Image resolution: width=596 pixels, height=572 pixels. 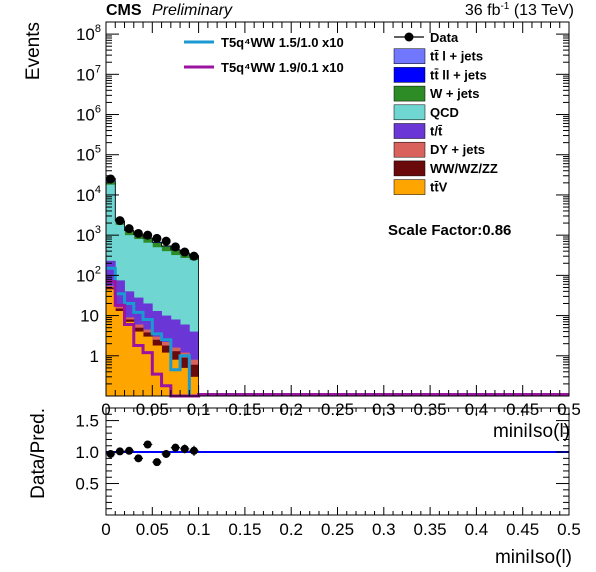 What do you see at coordinates (264, 55) in the screenshot?
I see `signal-legend: T5q⁴WW 1.5/1.0 x10 T5q⁴WW 1.9/0.1 x10` at bounding box center [264, 55].